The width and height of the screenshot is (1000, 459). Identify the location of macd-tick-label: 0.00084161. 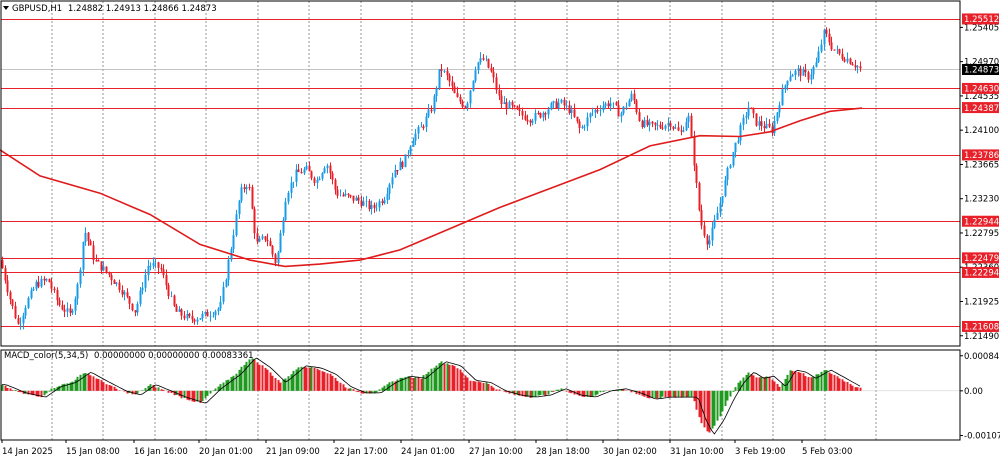
(982, 357).